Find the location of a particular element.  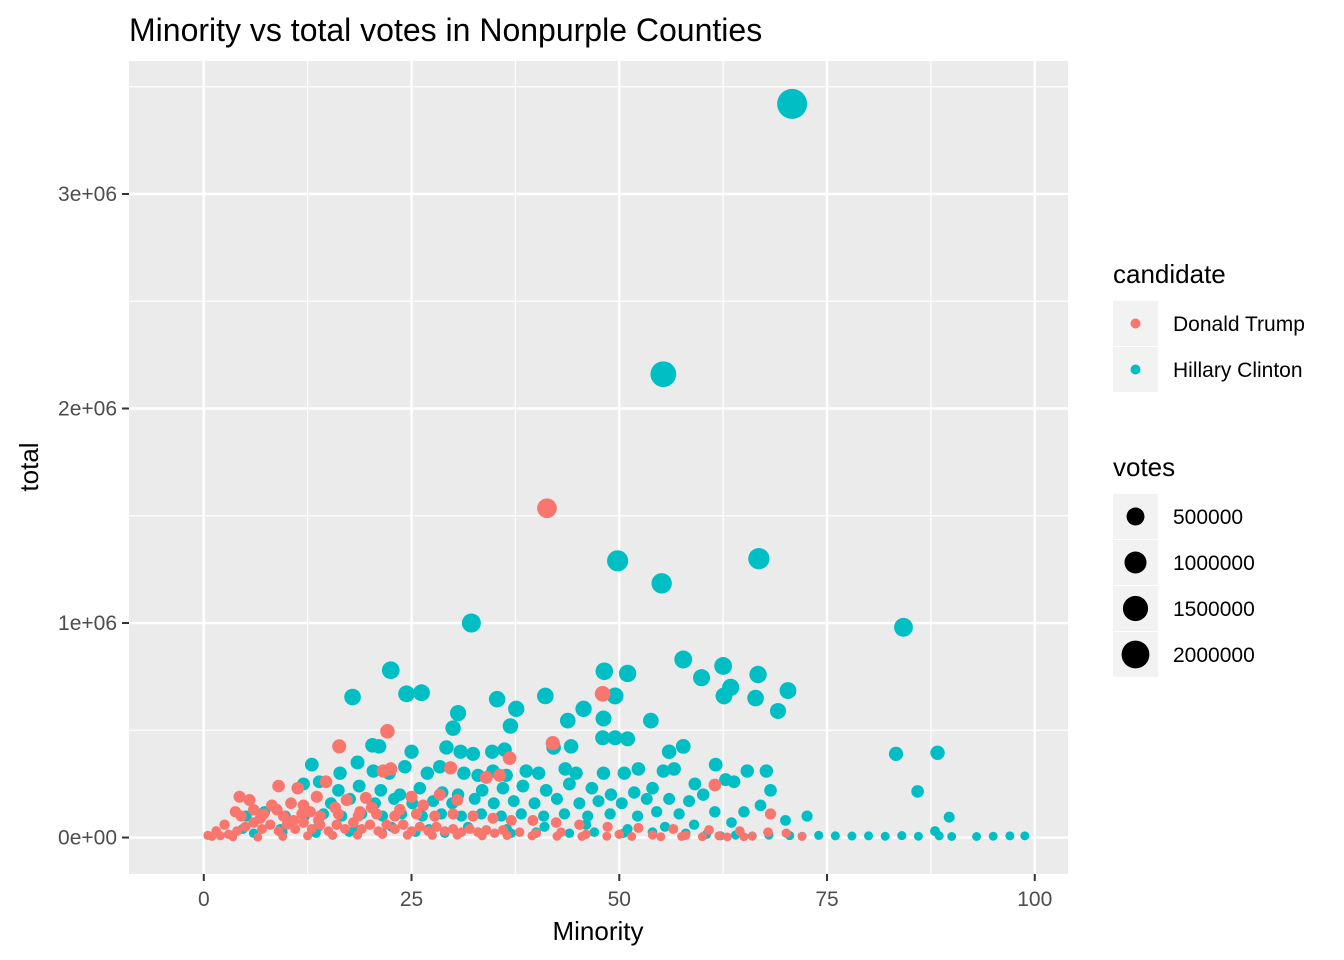

legend-key-hillary-clinton is located at coordinates (1135, 369).